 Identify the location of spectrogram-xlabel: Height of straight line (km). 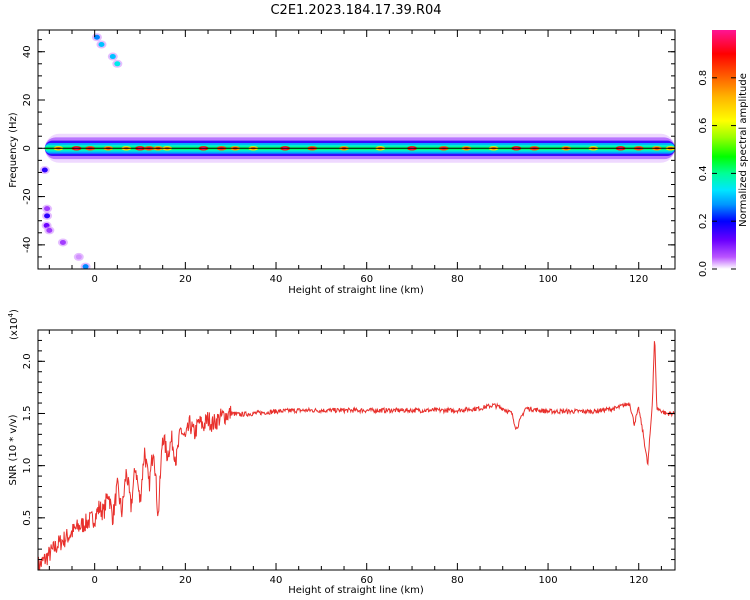
(356, 290).